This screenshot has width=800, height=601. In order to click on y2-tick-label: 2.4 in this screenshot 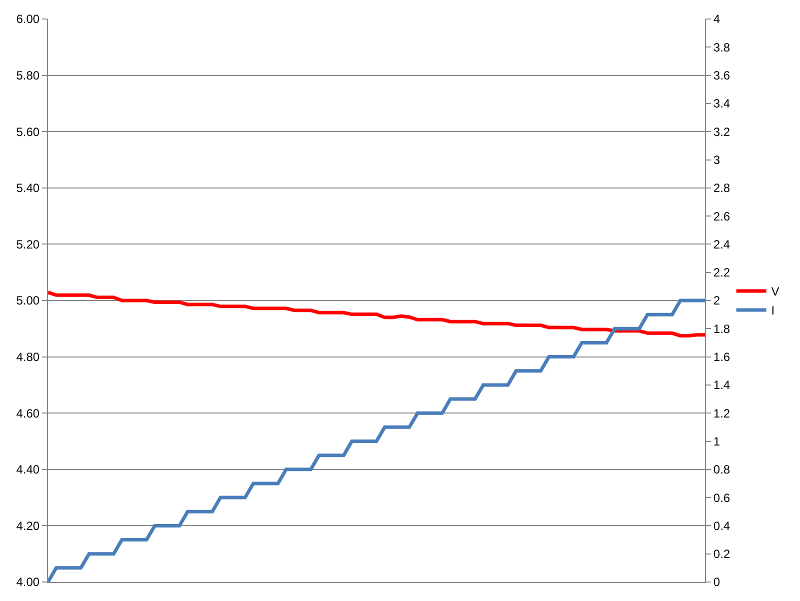, I will do `click(721, 244)`.